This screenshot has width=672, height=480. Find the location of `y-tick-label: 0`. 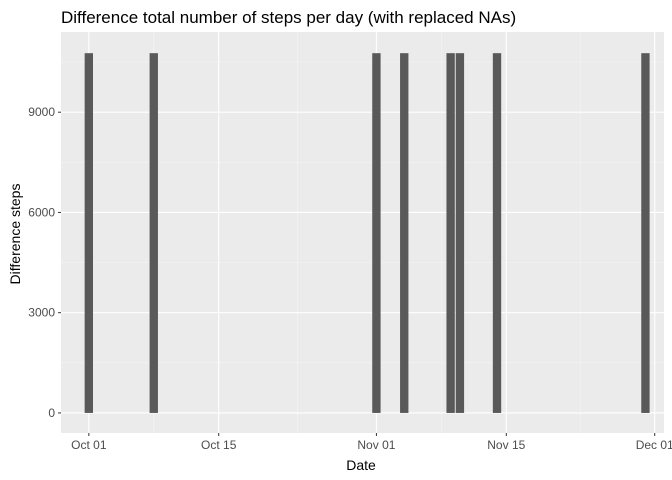

y-tick-label: 0 is located at coordinates (51, 413).